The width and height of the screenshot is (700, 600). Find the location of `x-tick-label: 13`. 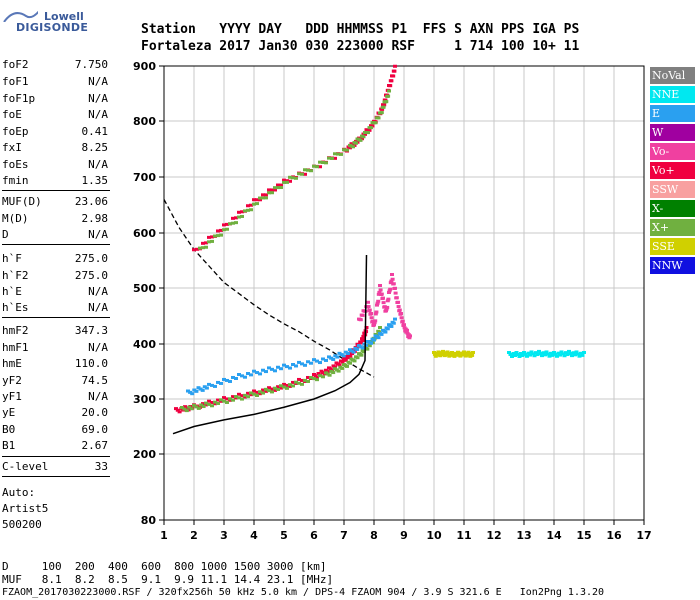

x-tick-label: 13 is located at coordinates (523, 535).